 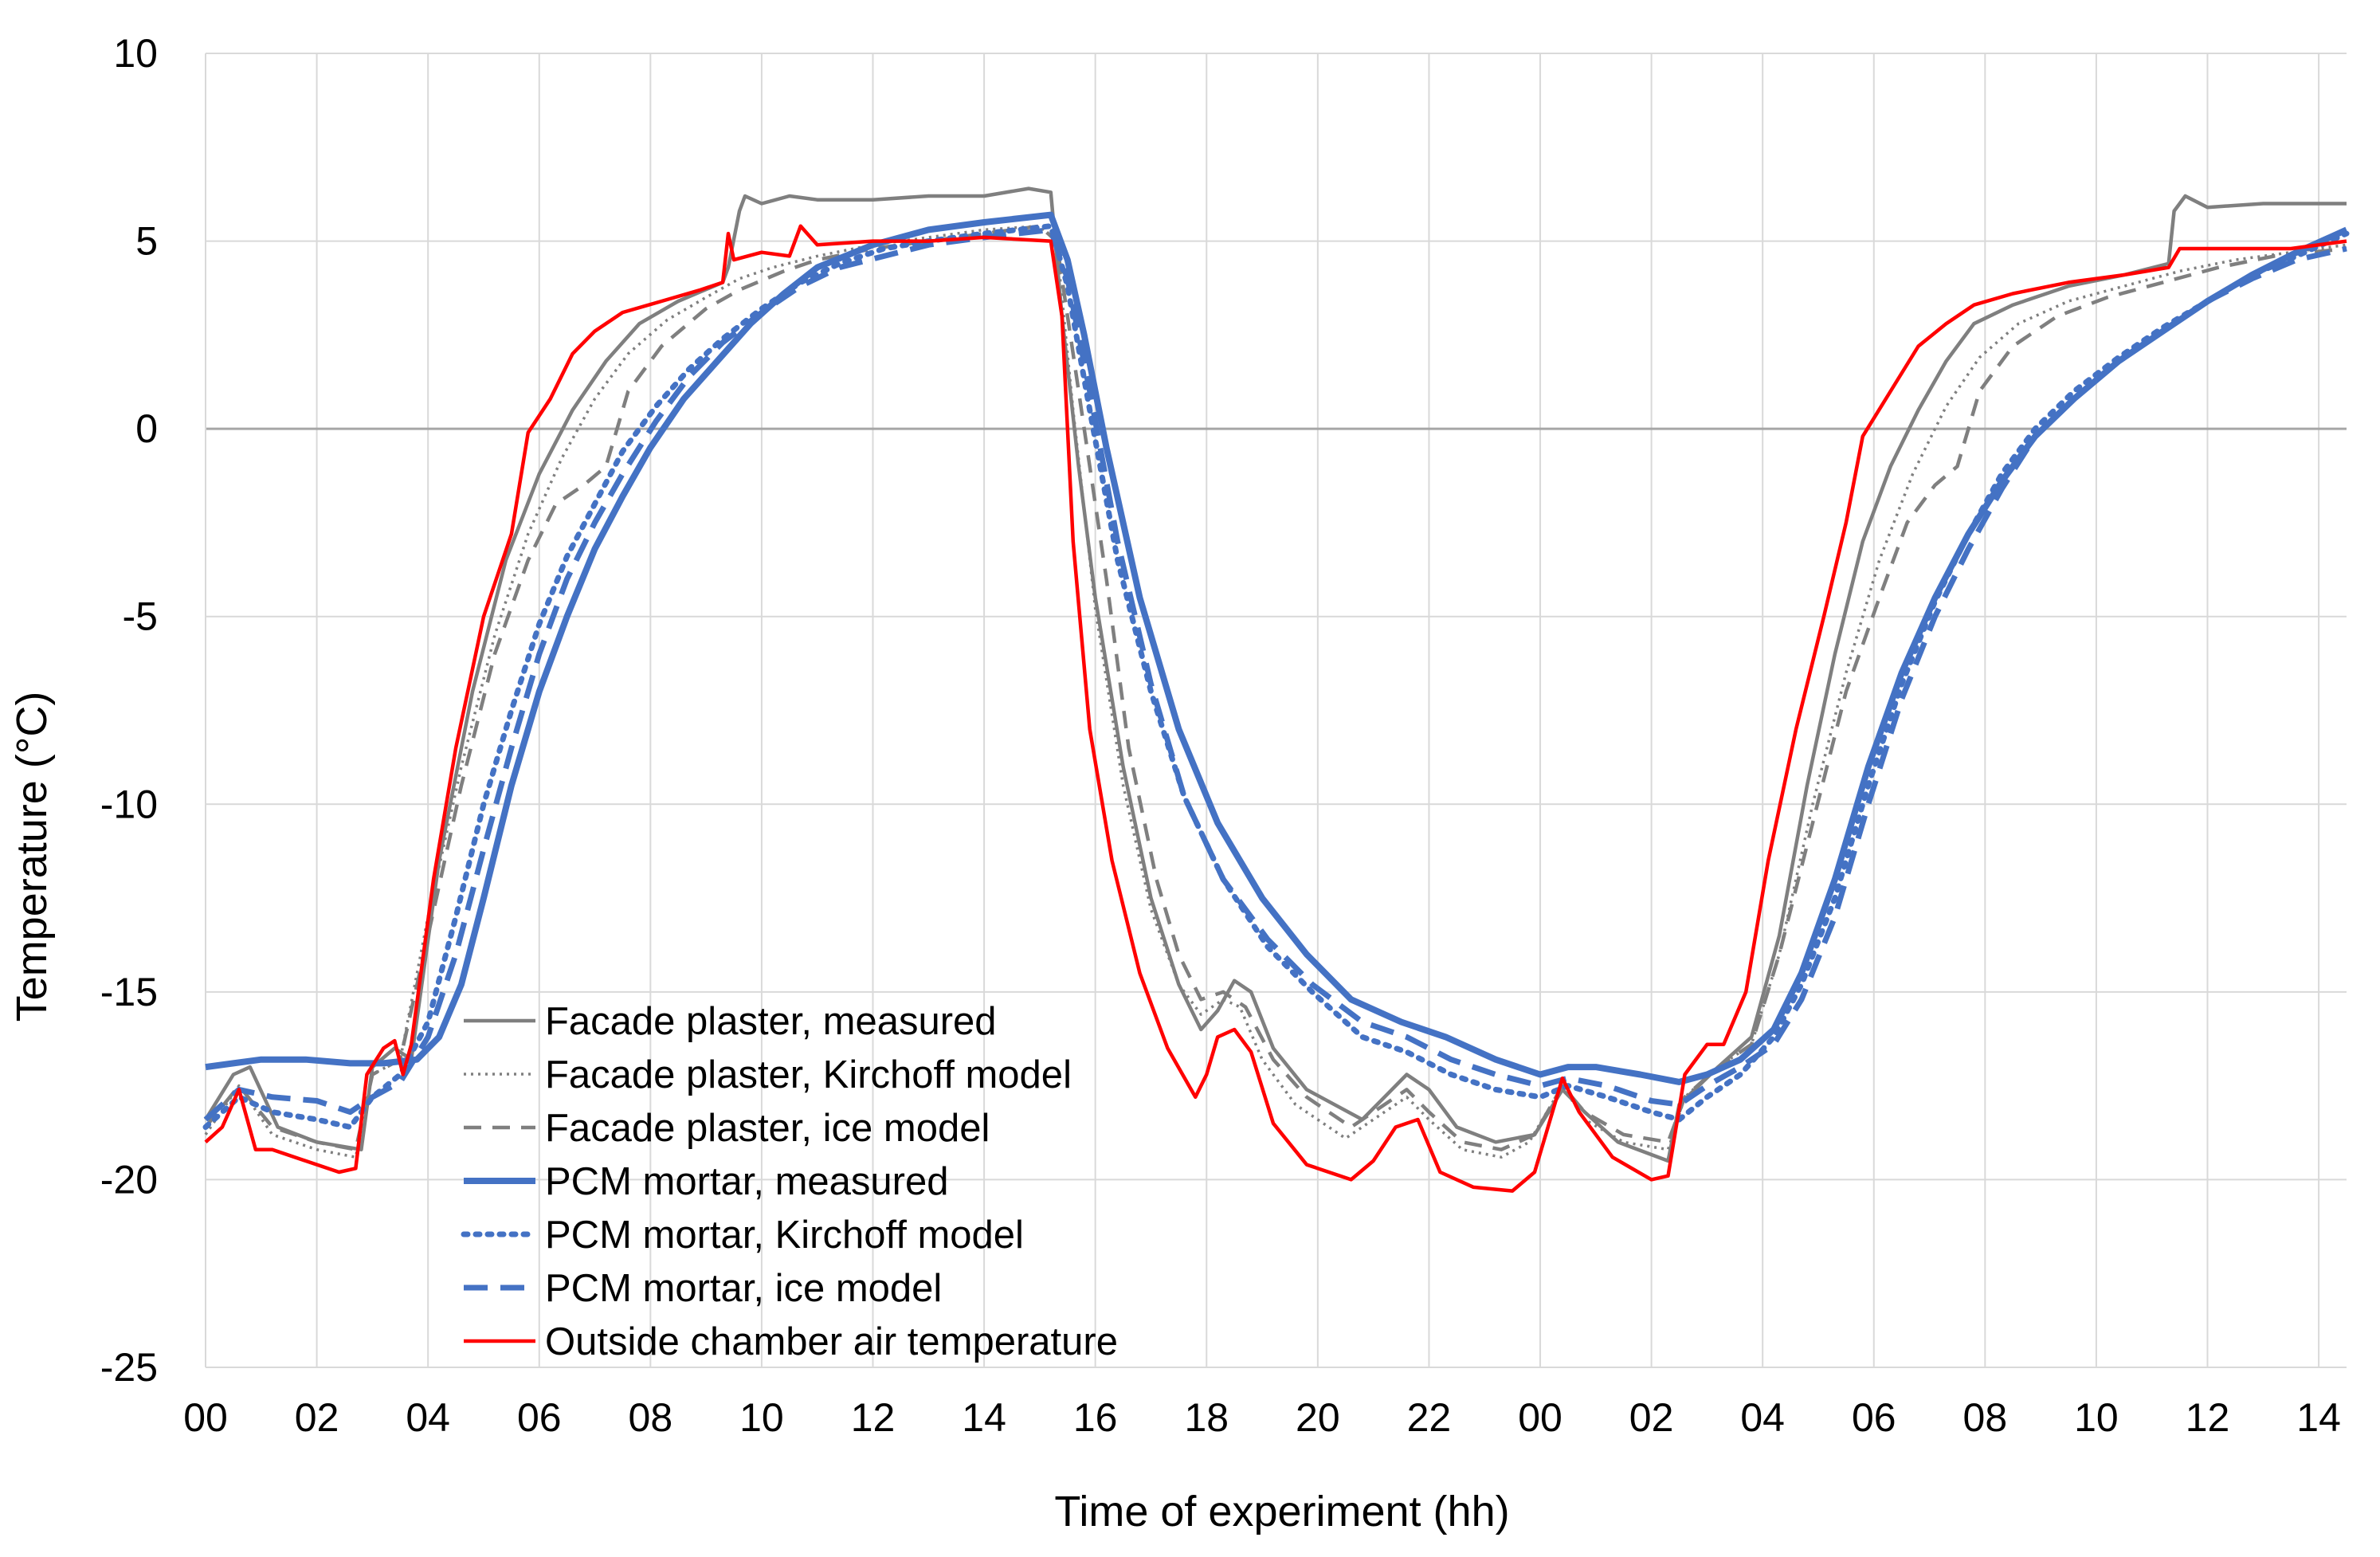 I want to click on x-tick-label: 22, so click(x=1429, y=1417).